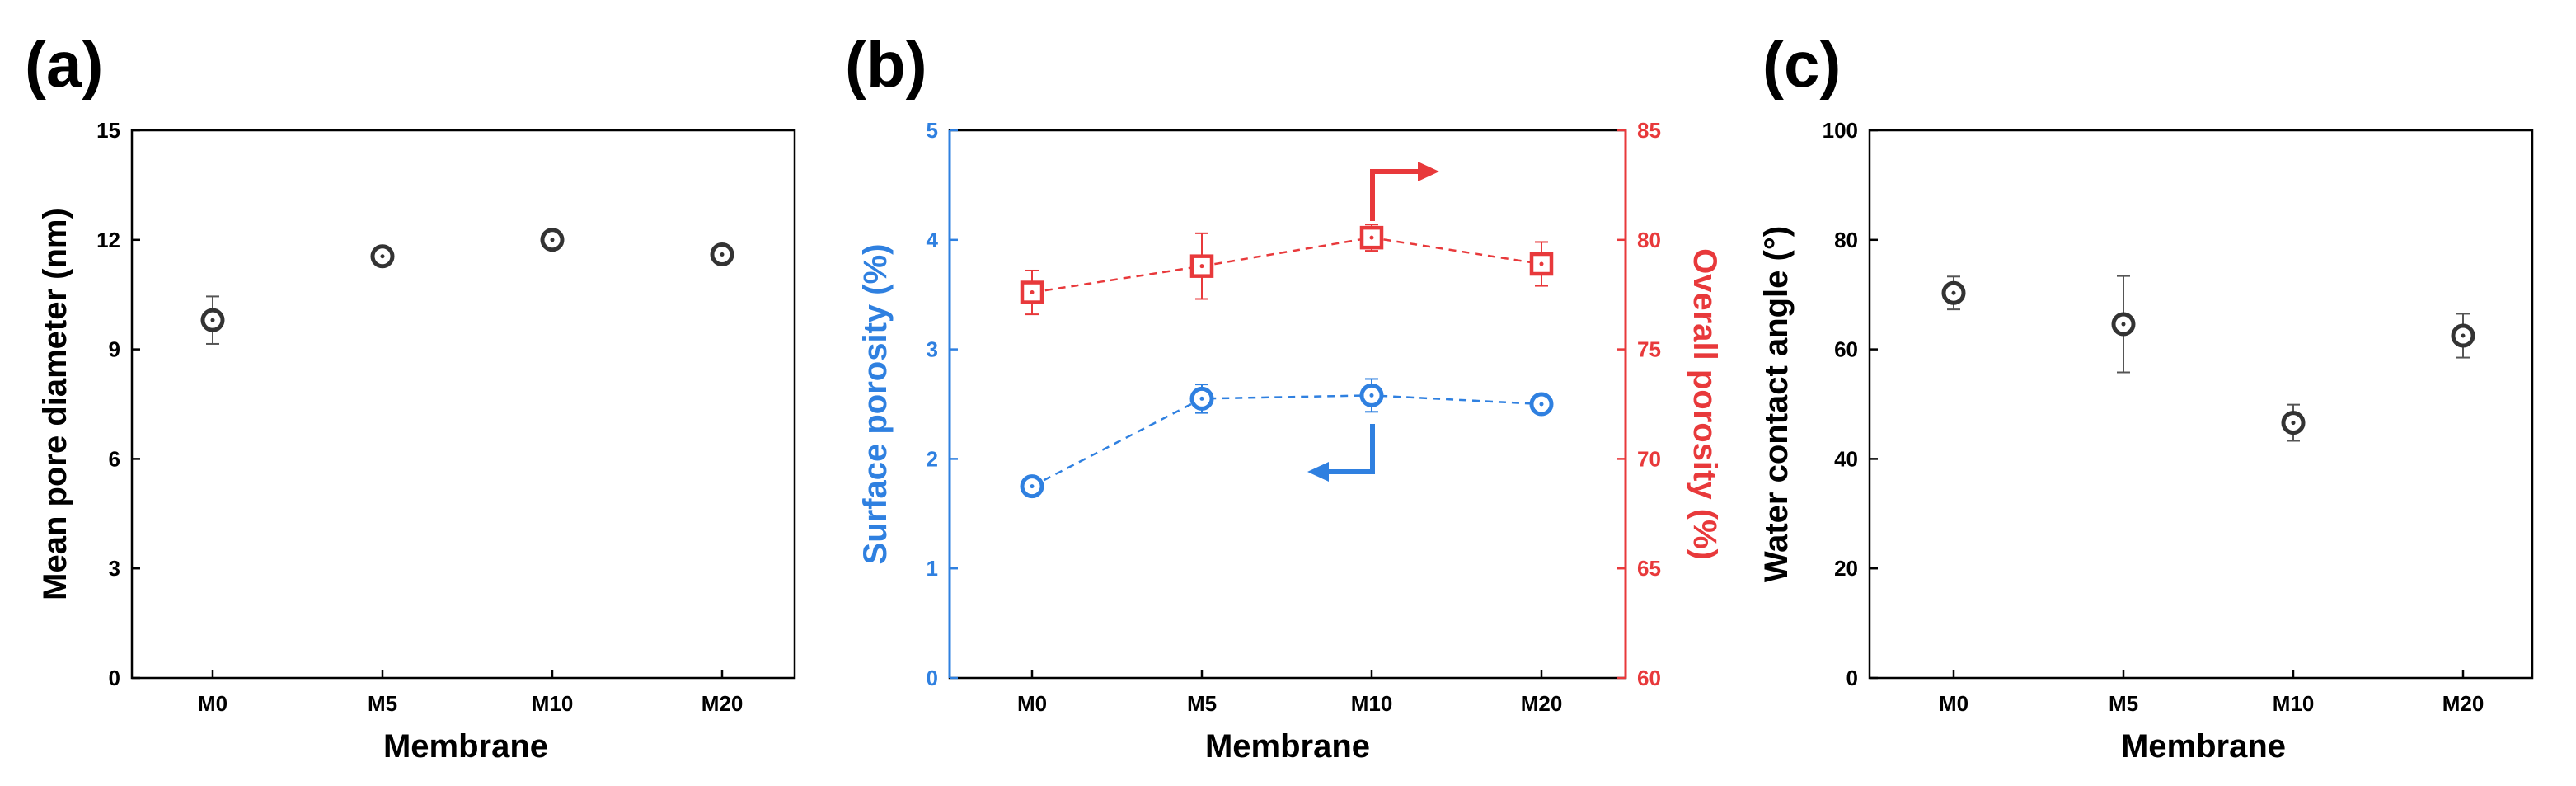  What do you see at coordinates (114, 458) in the screenshot?
I see `y-tick-label: 6` at bounding box center [114, 458].